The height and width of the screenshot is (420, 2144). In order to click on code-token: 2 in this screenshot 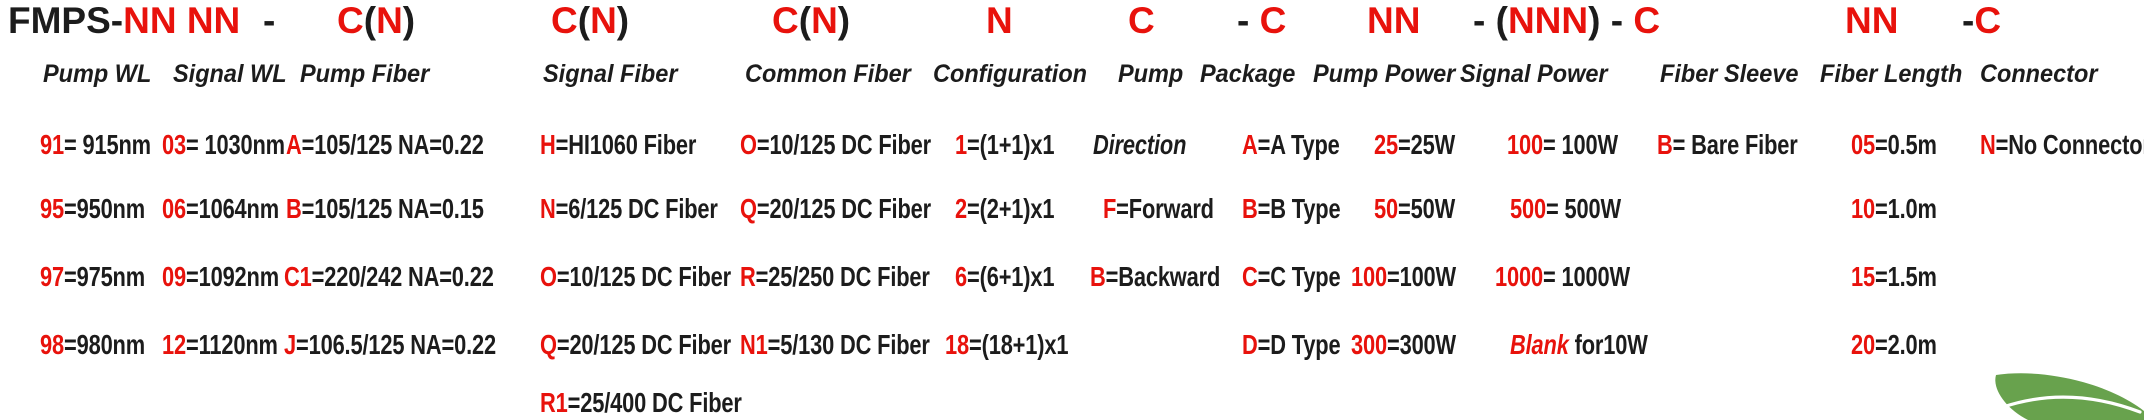, I will do `click(961, 208)`.